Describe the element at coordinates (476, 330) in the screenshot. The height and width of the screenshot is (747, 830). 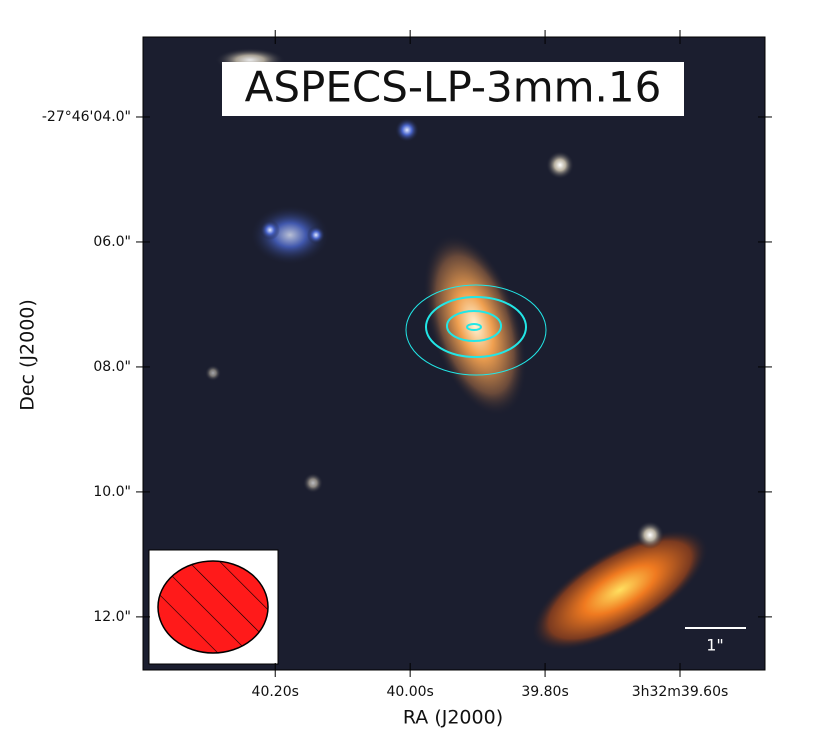
I see `contours` at that location.